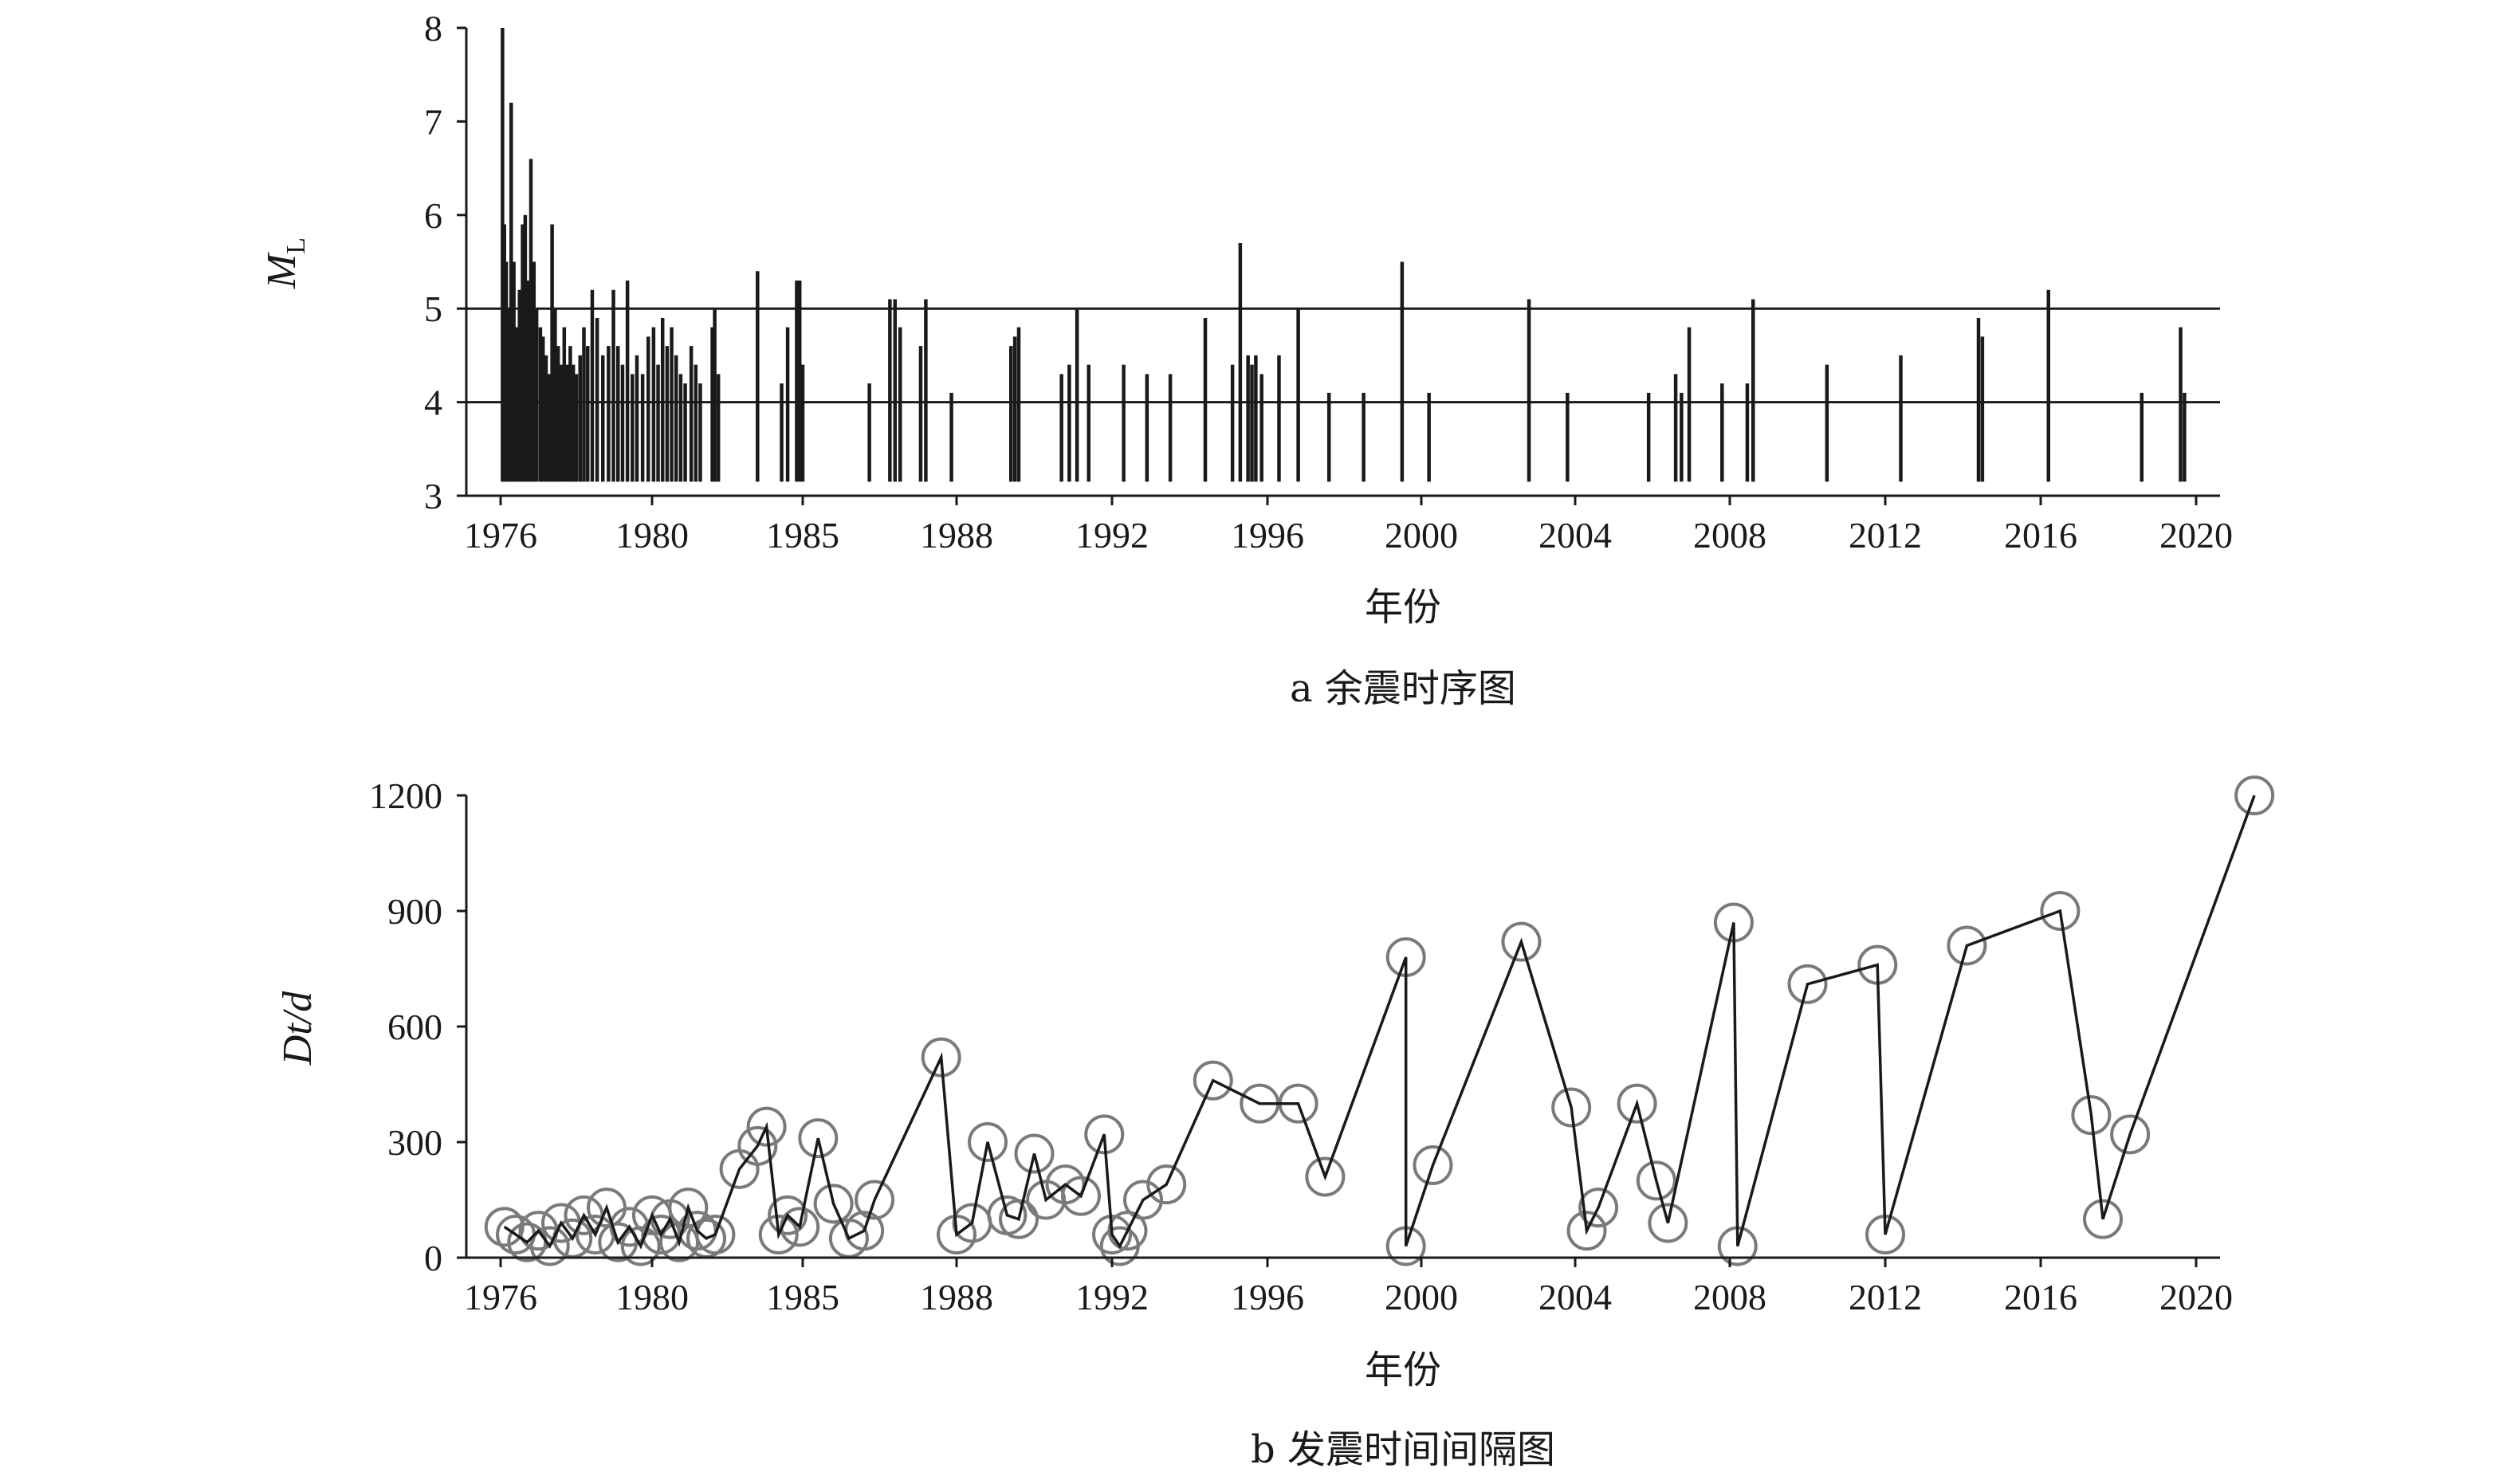 The height and width of the screenshot is (1484, 2511). I want to click on y-tick-label: 300, so click(414, 1142).